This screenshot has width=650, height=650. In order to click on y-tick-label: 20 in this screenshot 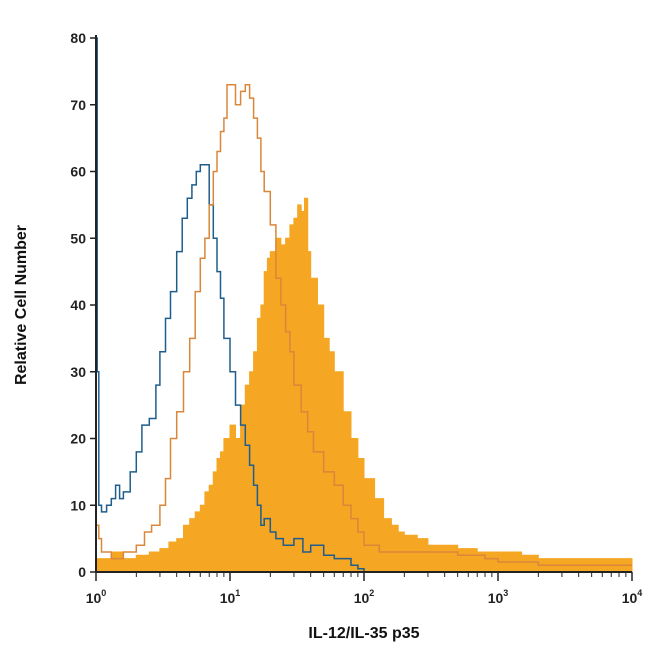, I will do `click(78, 439)`.